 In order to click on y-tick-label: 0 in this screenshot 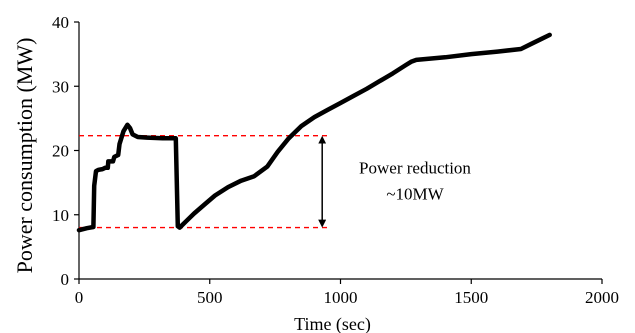, I will do `click(65, 279)`.